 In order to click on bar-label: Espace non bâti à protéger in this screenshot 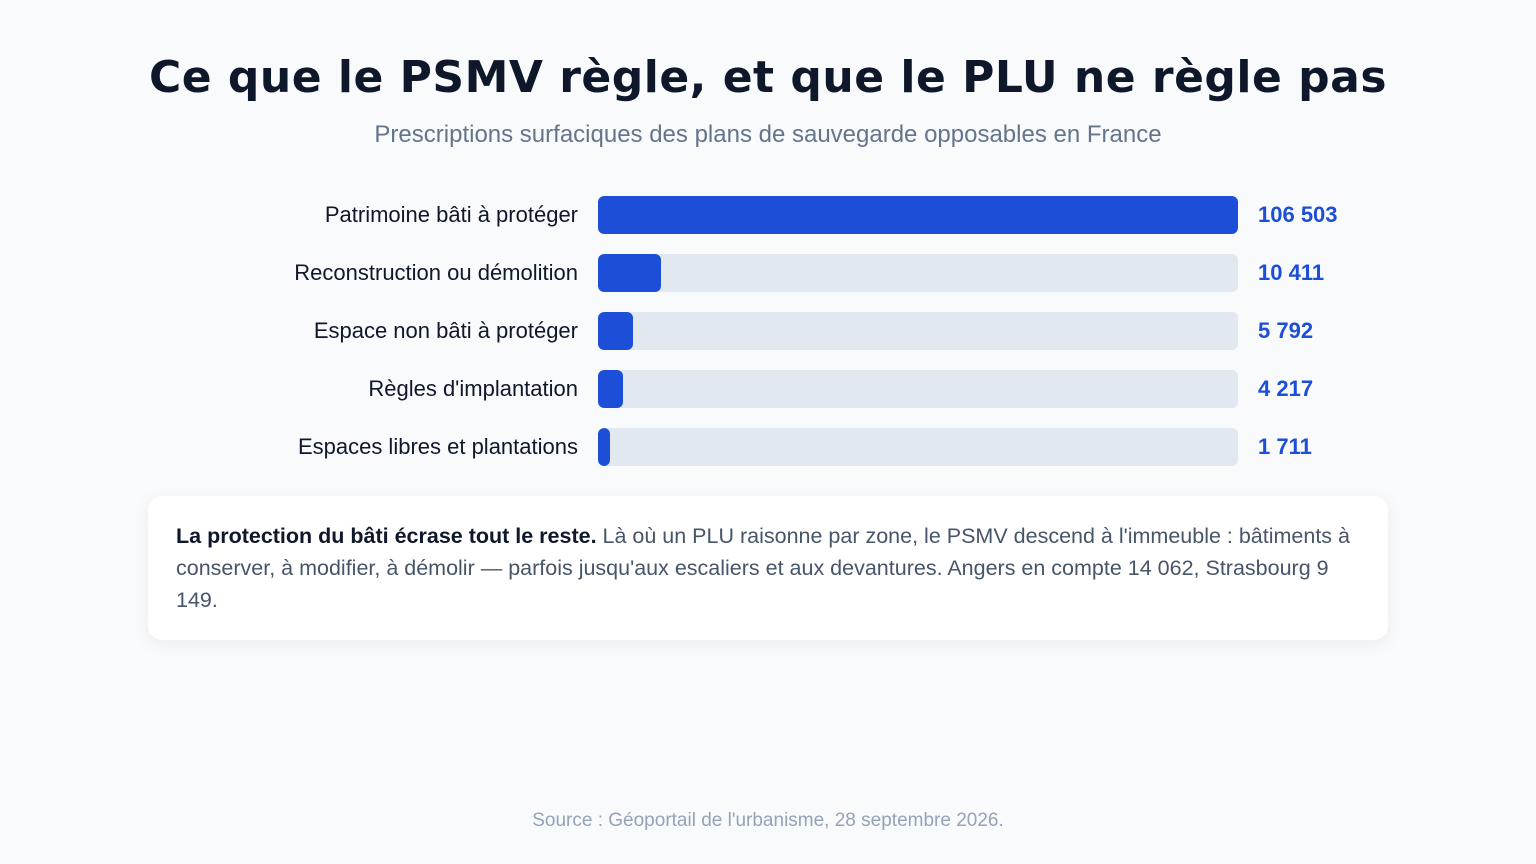, I will do `click(445, 330)`.